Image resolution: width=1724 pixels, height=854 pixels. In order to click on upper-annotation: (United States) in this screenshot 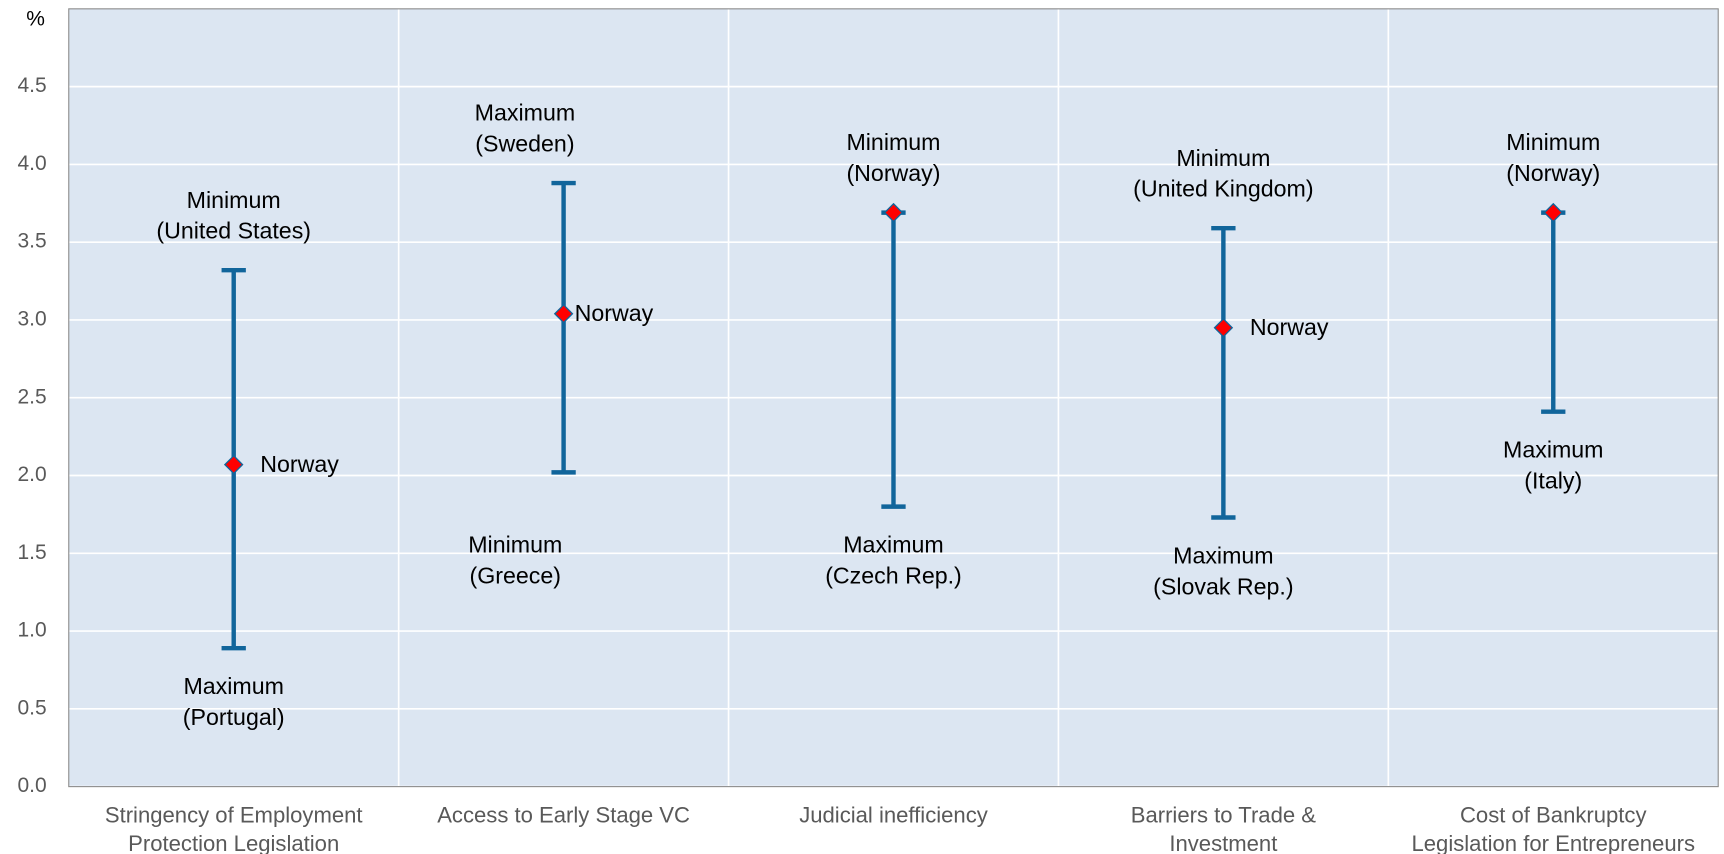, I will do `click(233, 231)`.